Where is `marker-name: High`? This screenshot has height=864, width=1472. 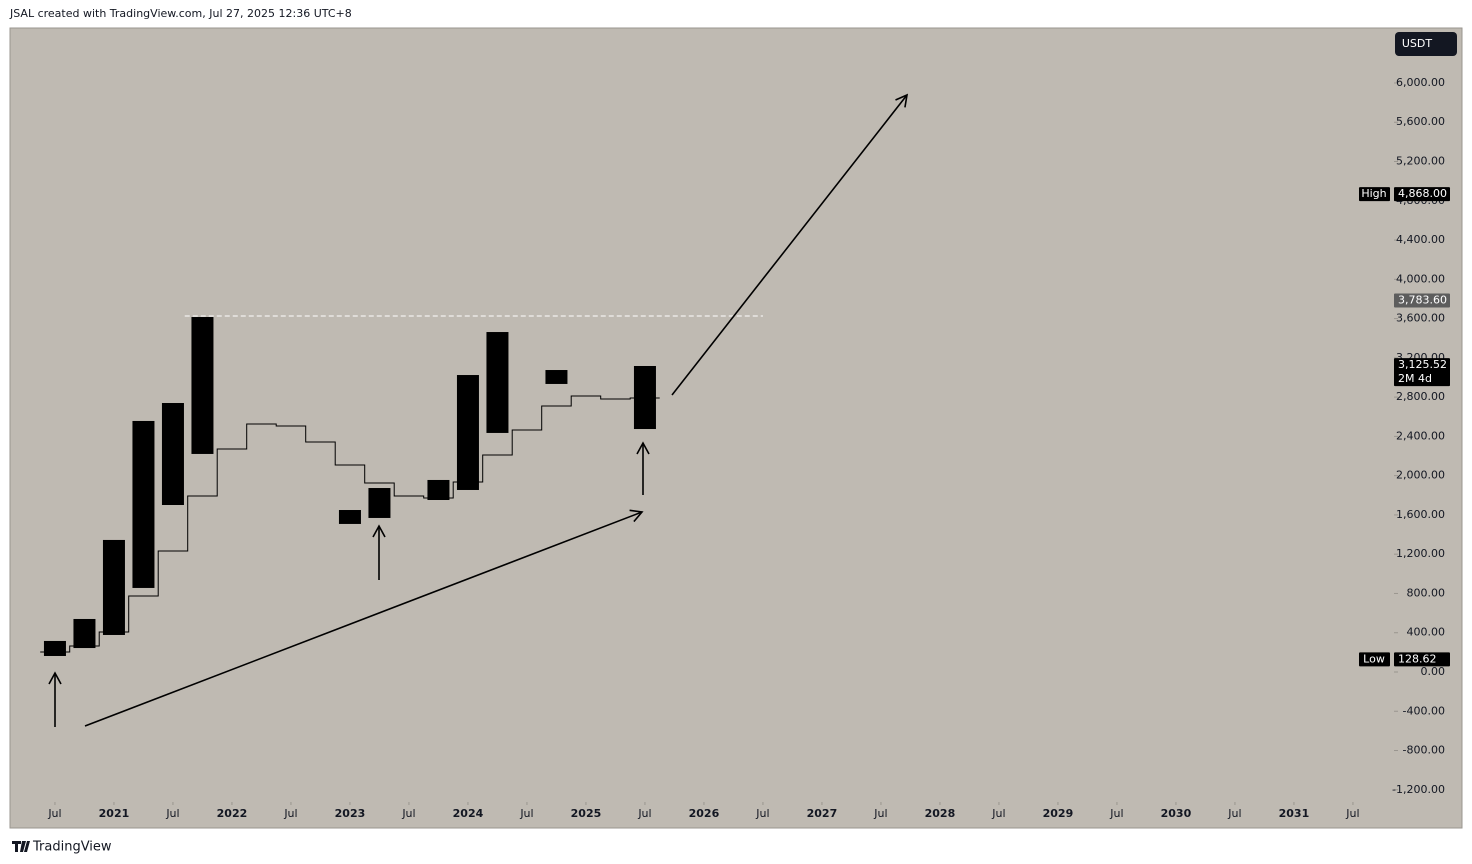 marker-name: High is located at coordinates (1373, 193).